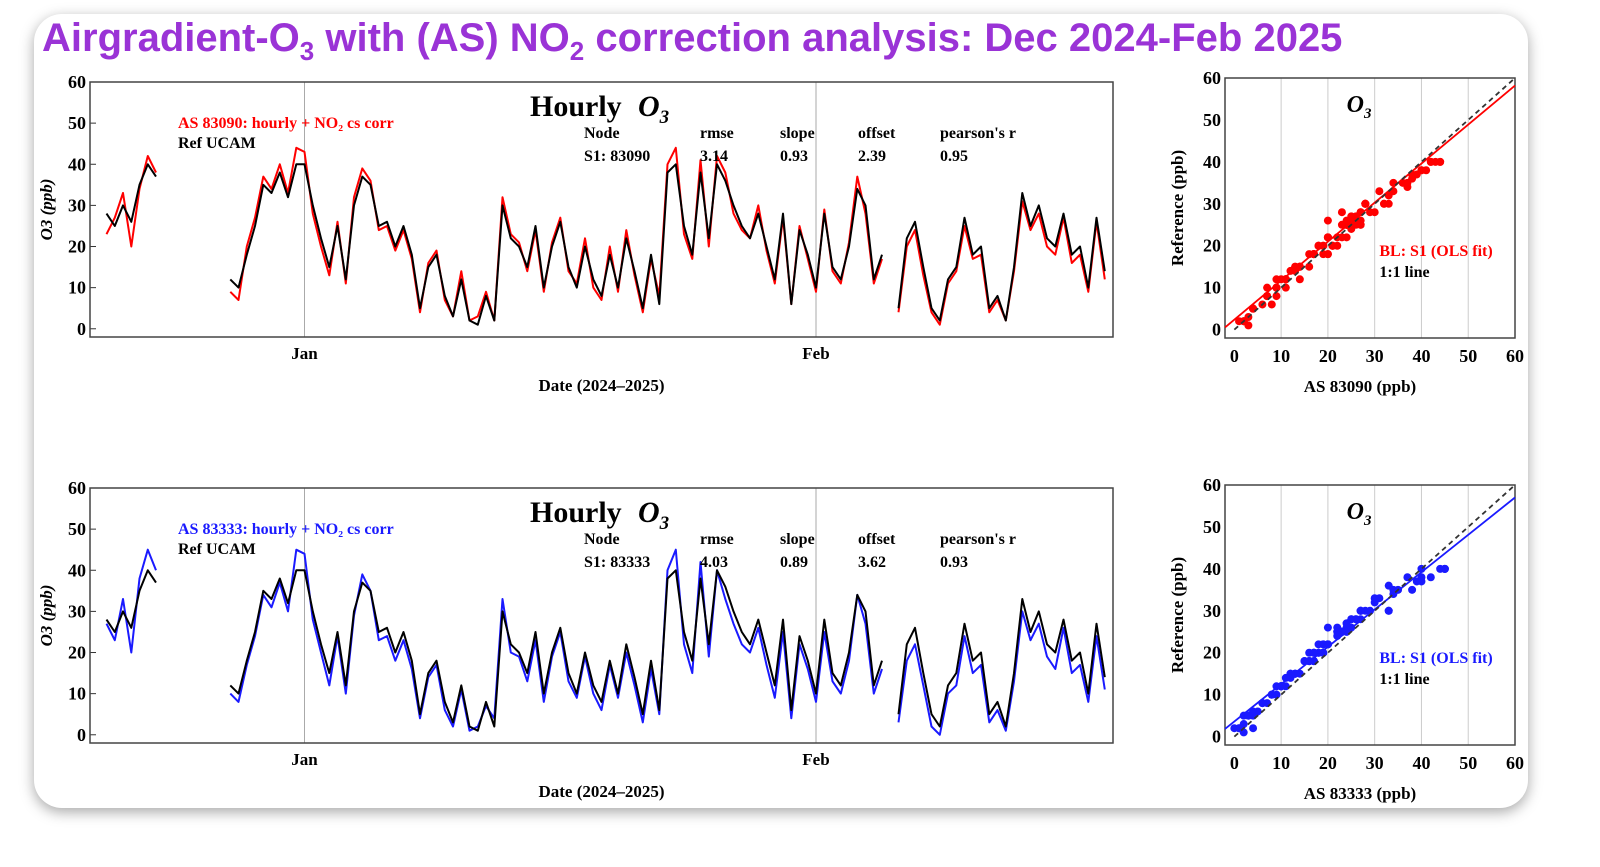  I want to click on stats-header: pearson's r, so click(978, 539).